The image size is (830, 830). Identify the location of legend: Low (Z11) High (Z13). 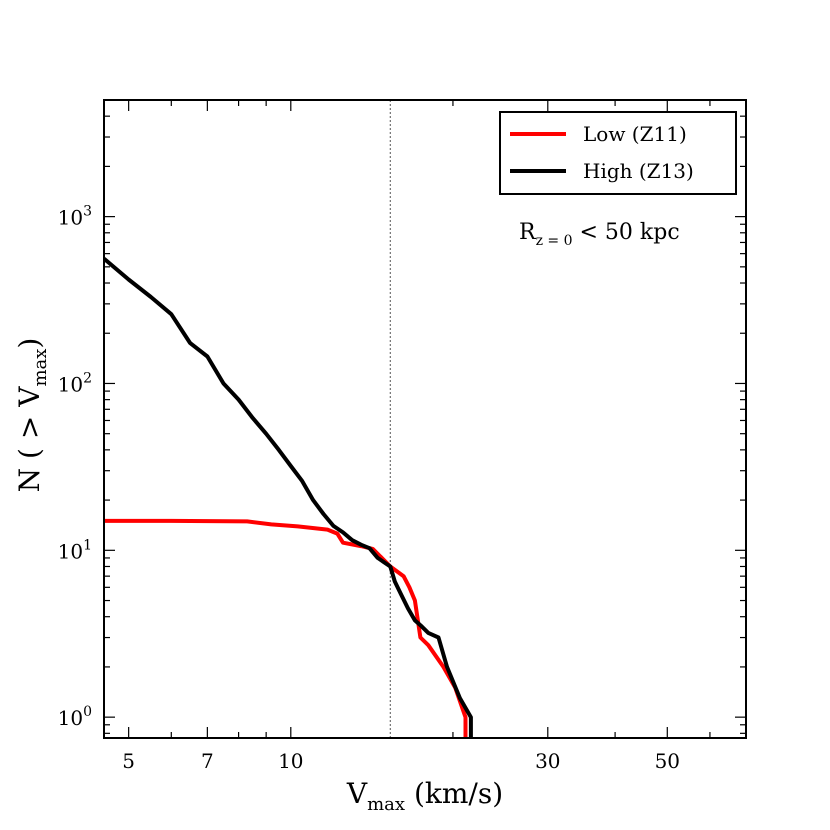
(618, 153).